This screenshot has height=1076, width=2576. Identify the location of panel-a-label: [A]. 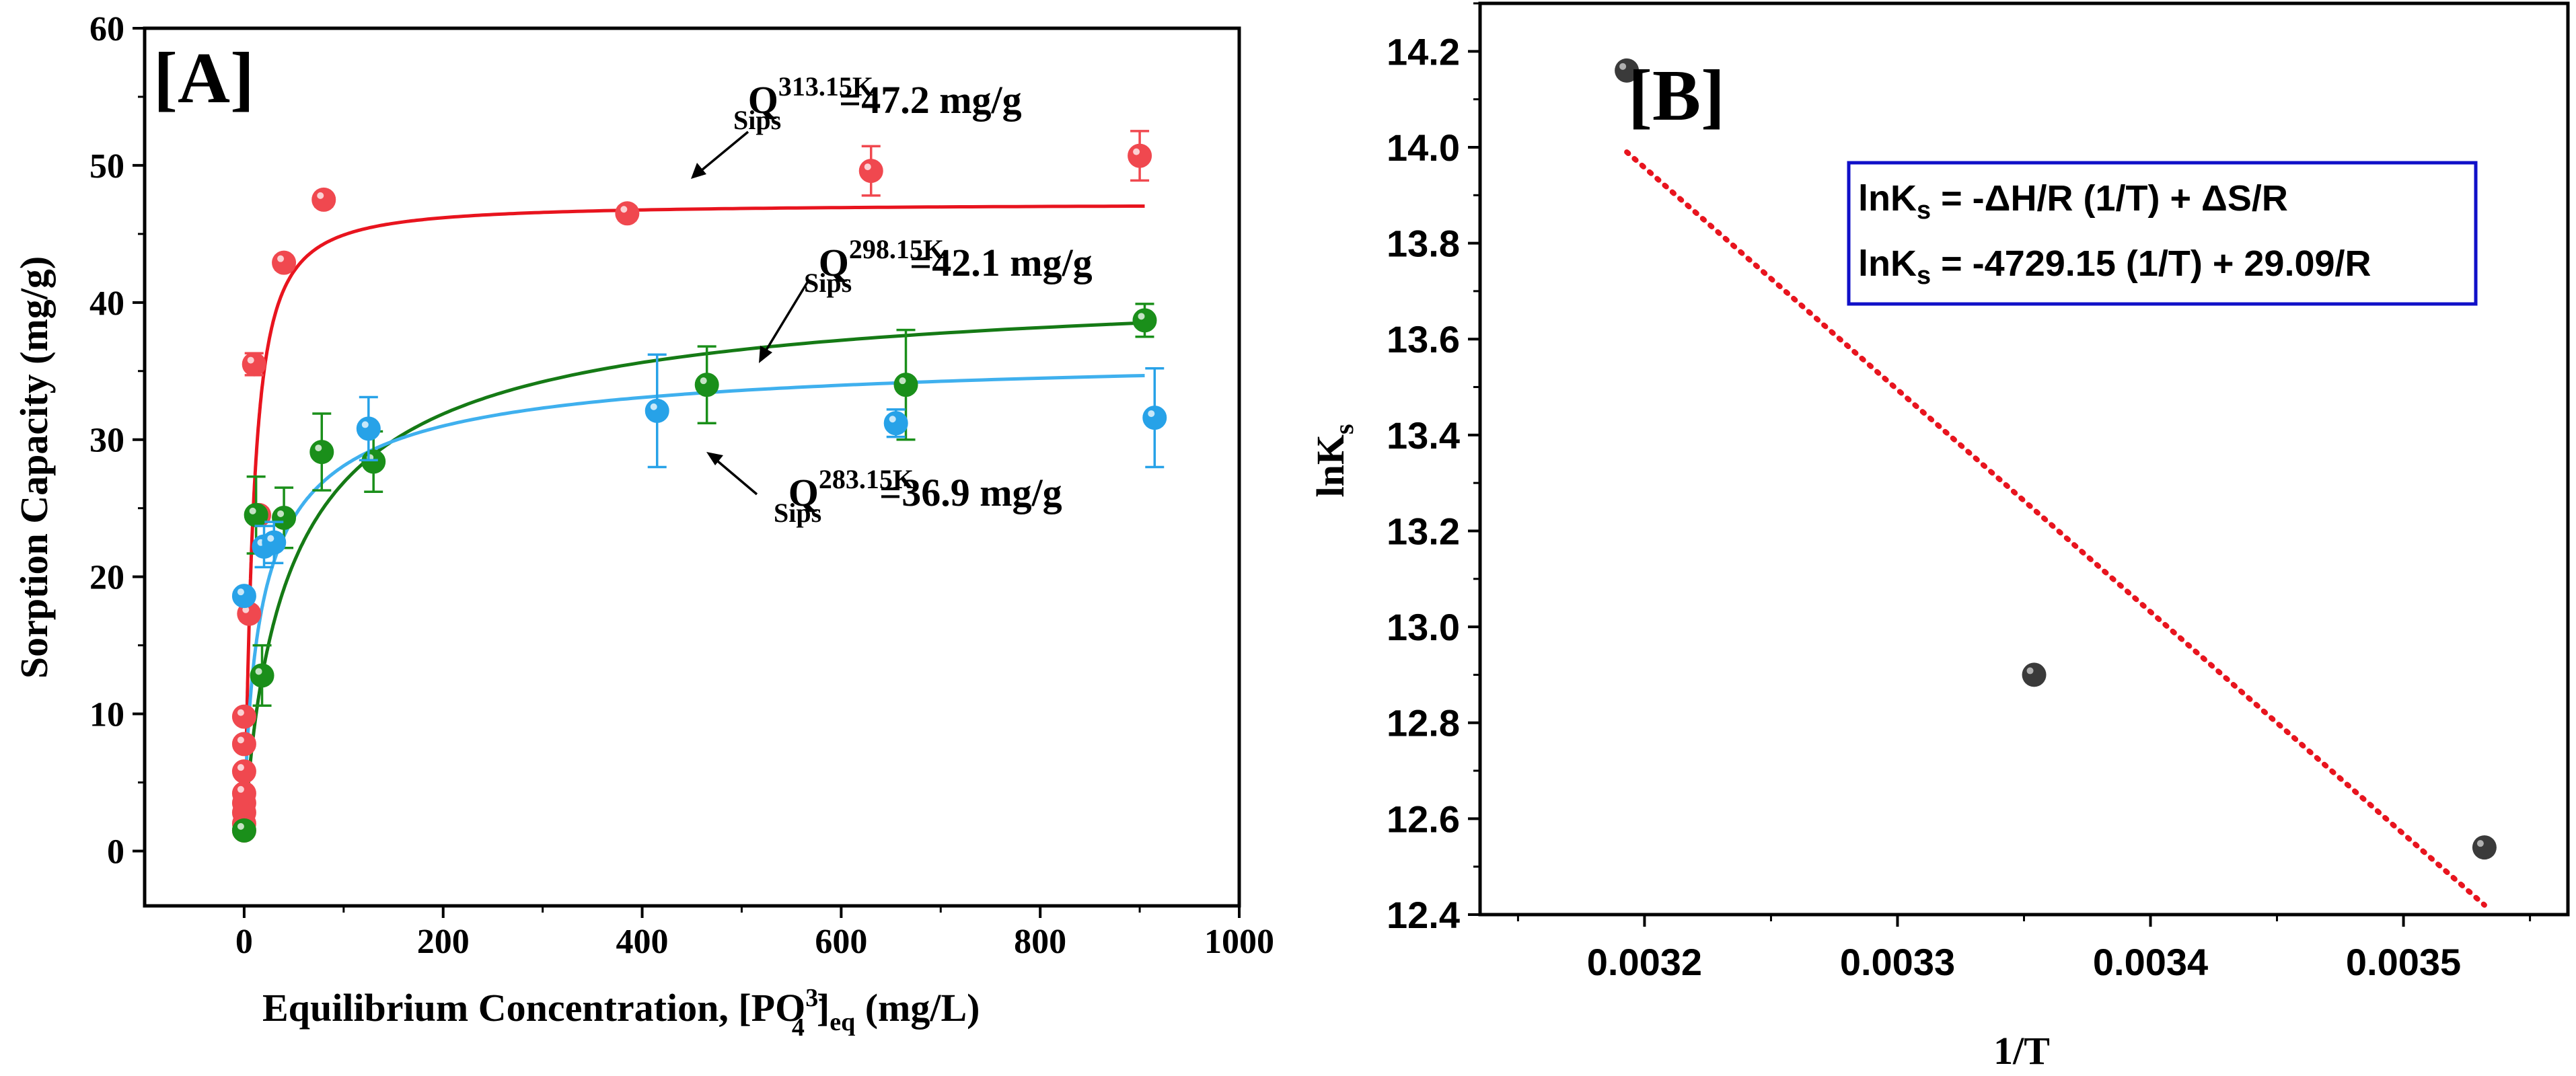
(203, 78).